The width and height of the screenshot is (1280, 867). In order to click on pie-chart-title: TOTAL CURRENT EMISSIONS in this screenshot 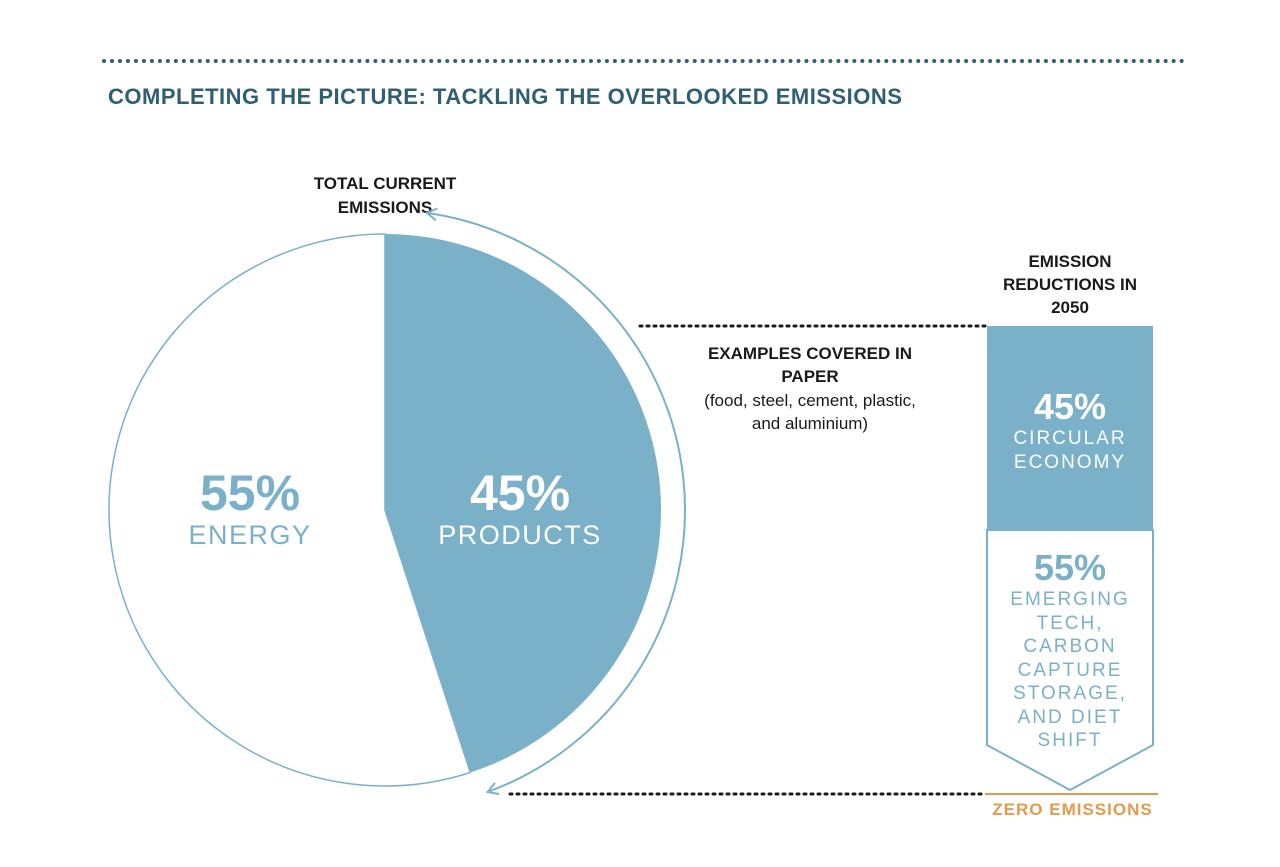, I will do `click(385, 195)`.